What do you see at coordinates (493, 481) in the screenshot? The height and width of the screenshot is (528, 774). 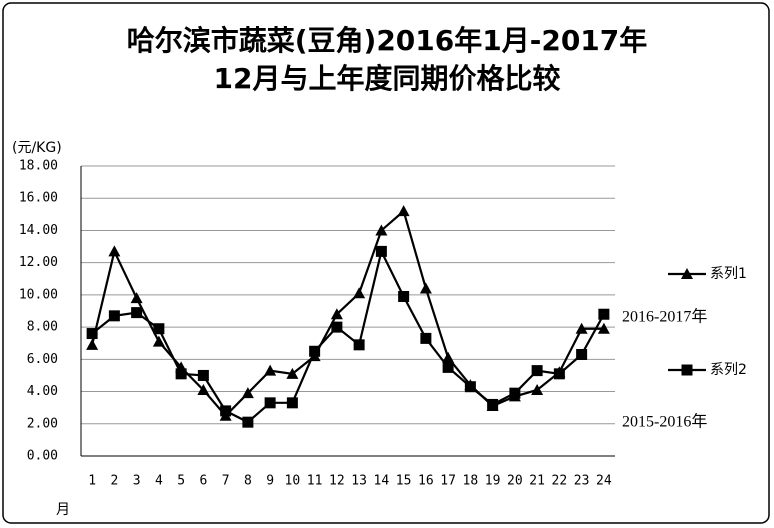 I see `x-tick-label: 19` at bounding box center [493, 481].